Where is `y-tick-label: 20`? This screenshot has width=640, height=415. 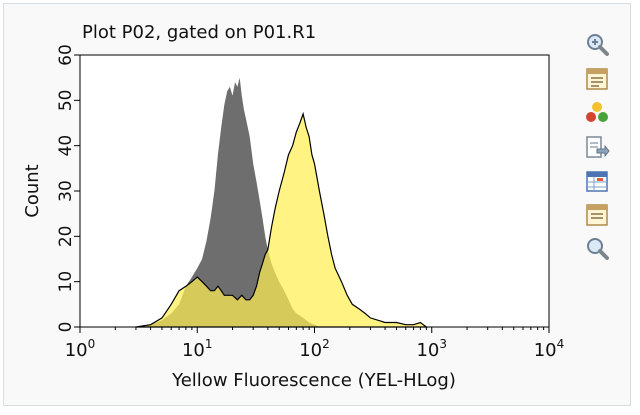 y-tick-label: 20 is located at coordinates (66, 237).